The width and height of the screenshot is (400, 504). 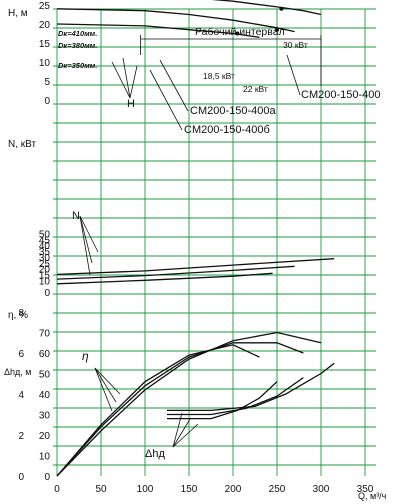 I want to click on head-pointer-label: H, so click(x=131, y=104).